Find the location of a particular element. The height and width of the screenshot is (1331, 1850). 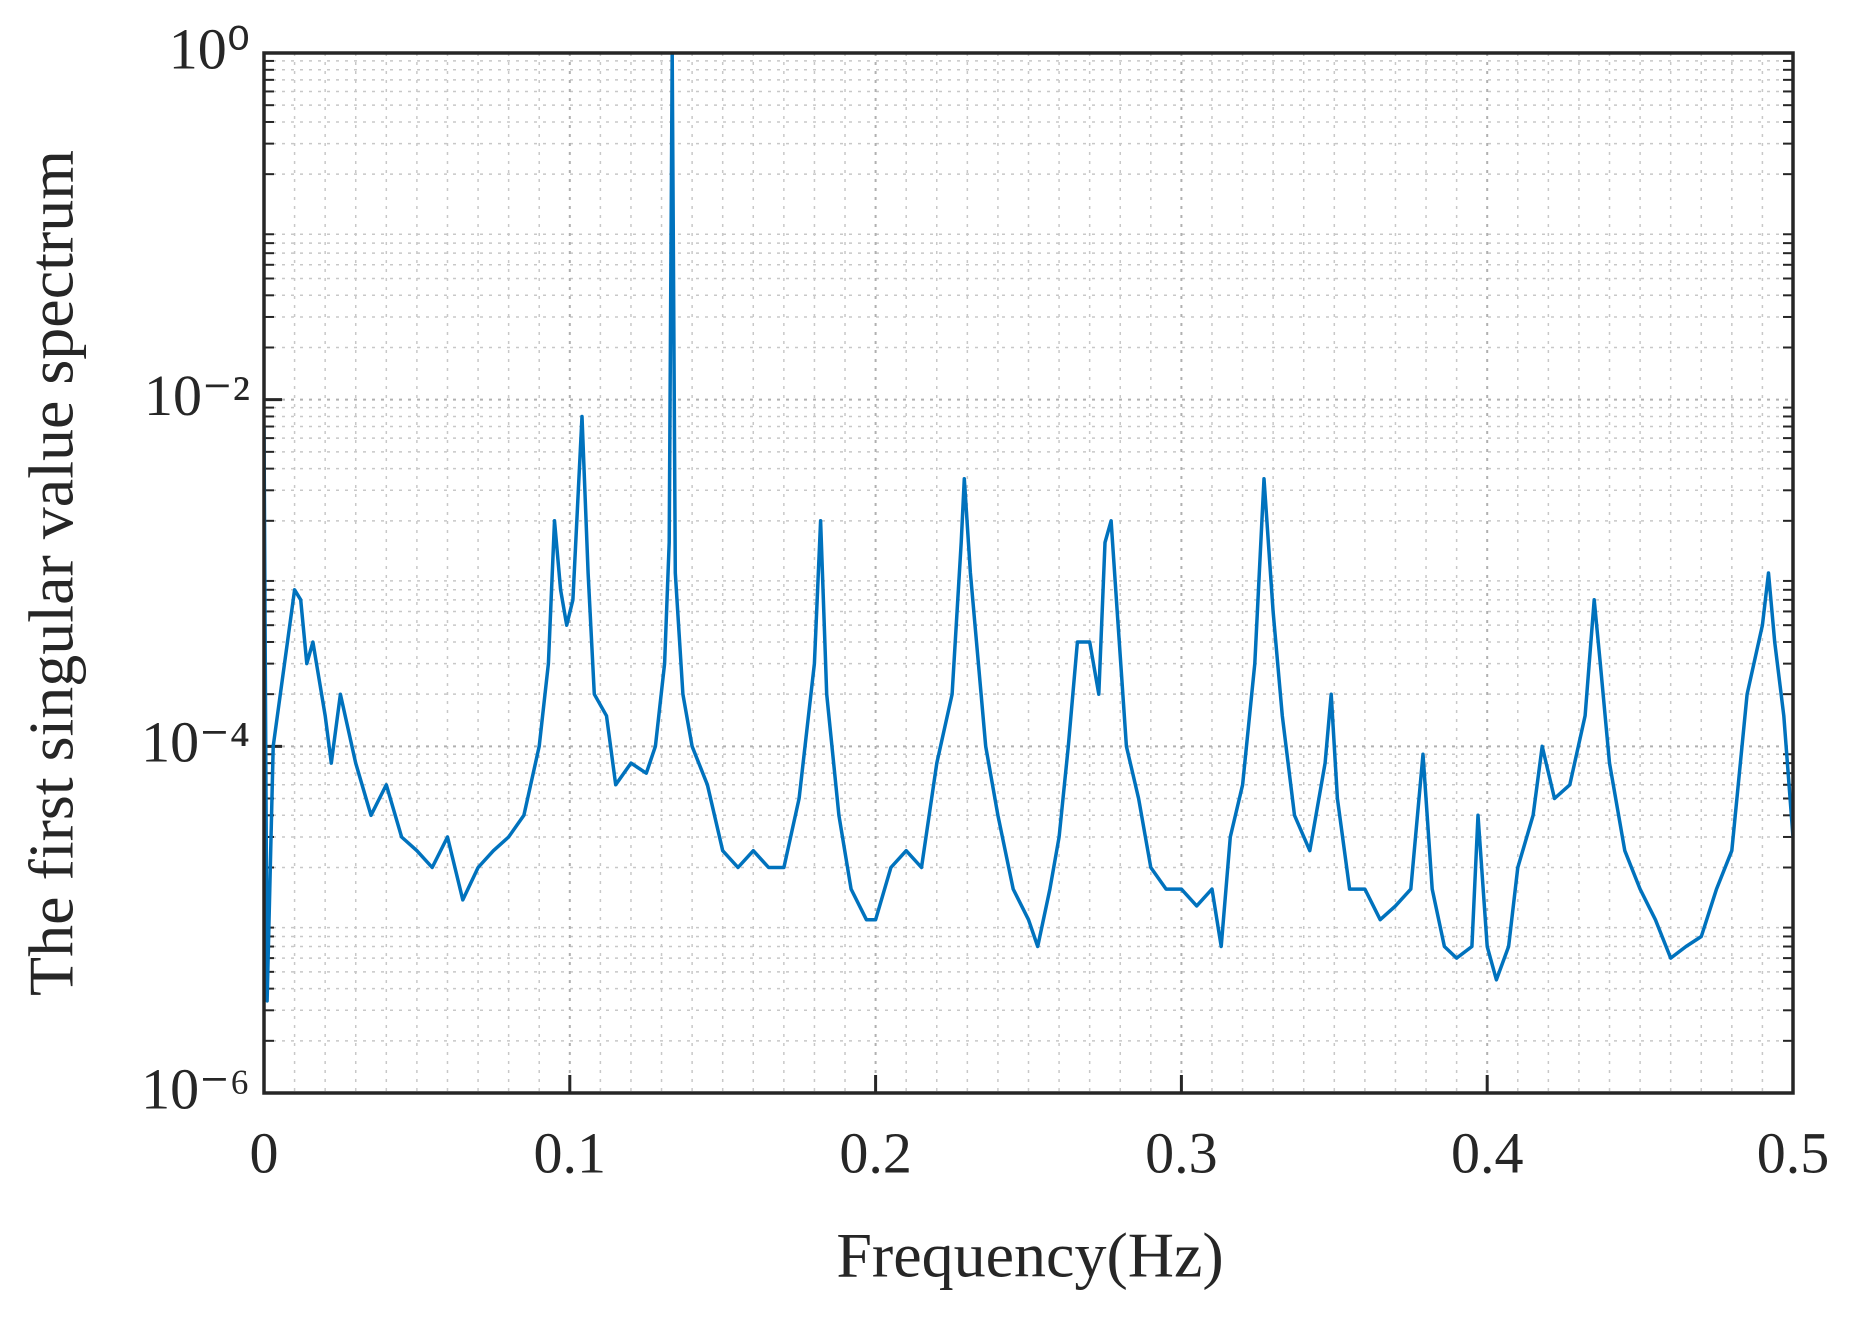

x-tick-label: 0.3 is located at coordinates (1181, 1152).